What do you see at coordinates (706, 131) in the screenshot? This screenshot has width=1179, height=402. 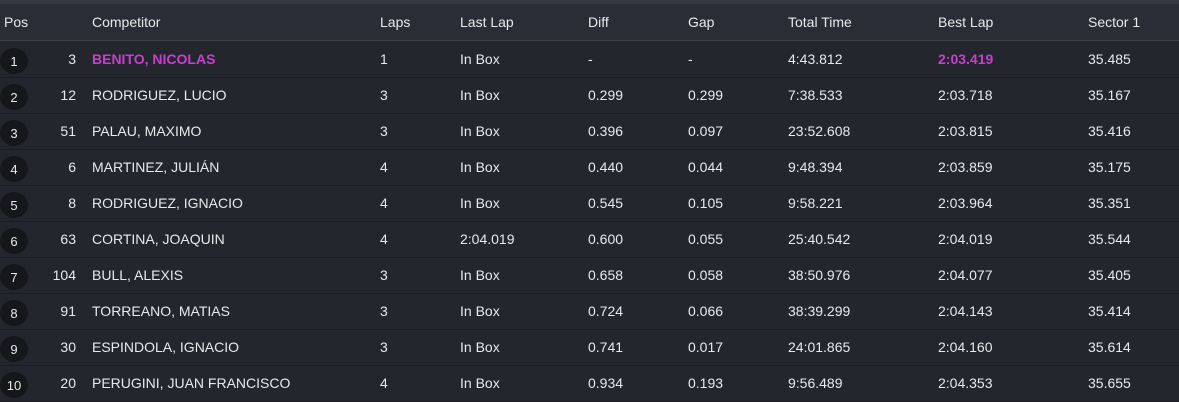 I see `gap-cell: 0.097` at bounding box center [706, 131].